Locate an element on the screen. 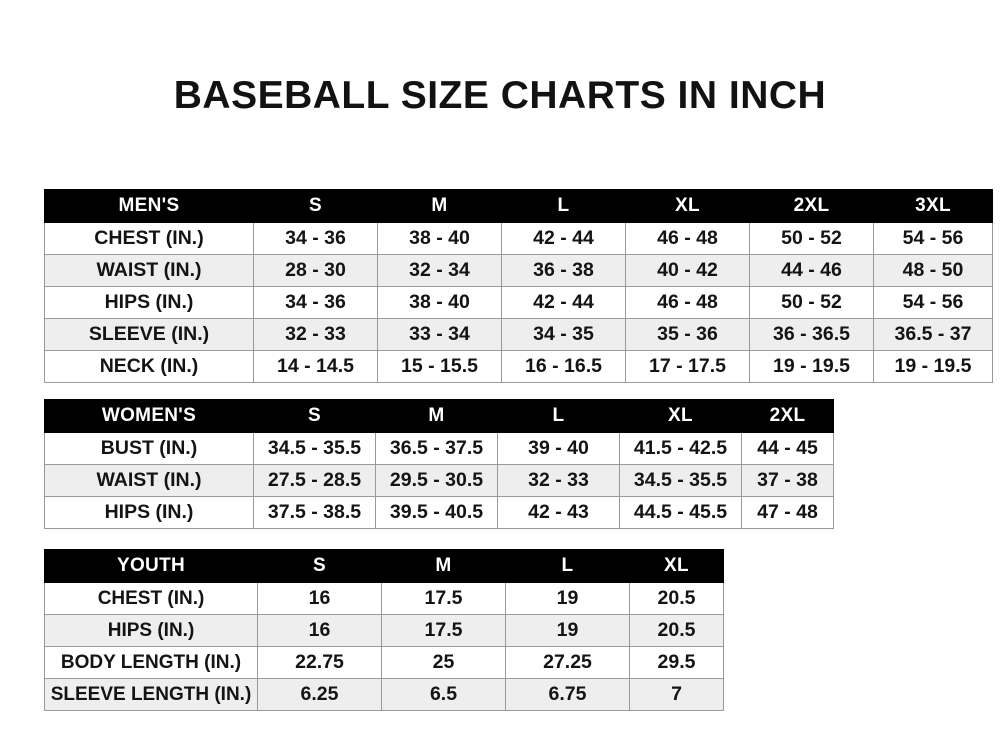  cell: 17 - 17.5 is located at coordinates (687, 366).